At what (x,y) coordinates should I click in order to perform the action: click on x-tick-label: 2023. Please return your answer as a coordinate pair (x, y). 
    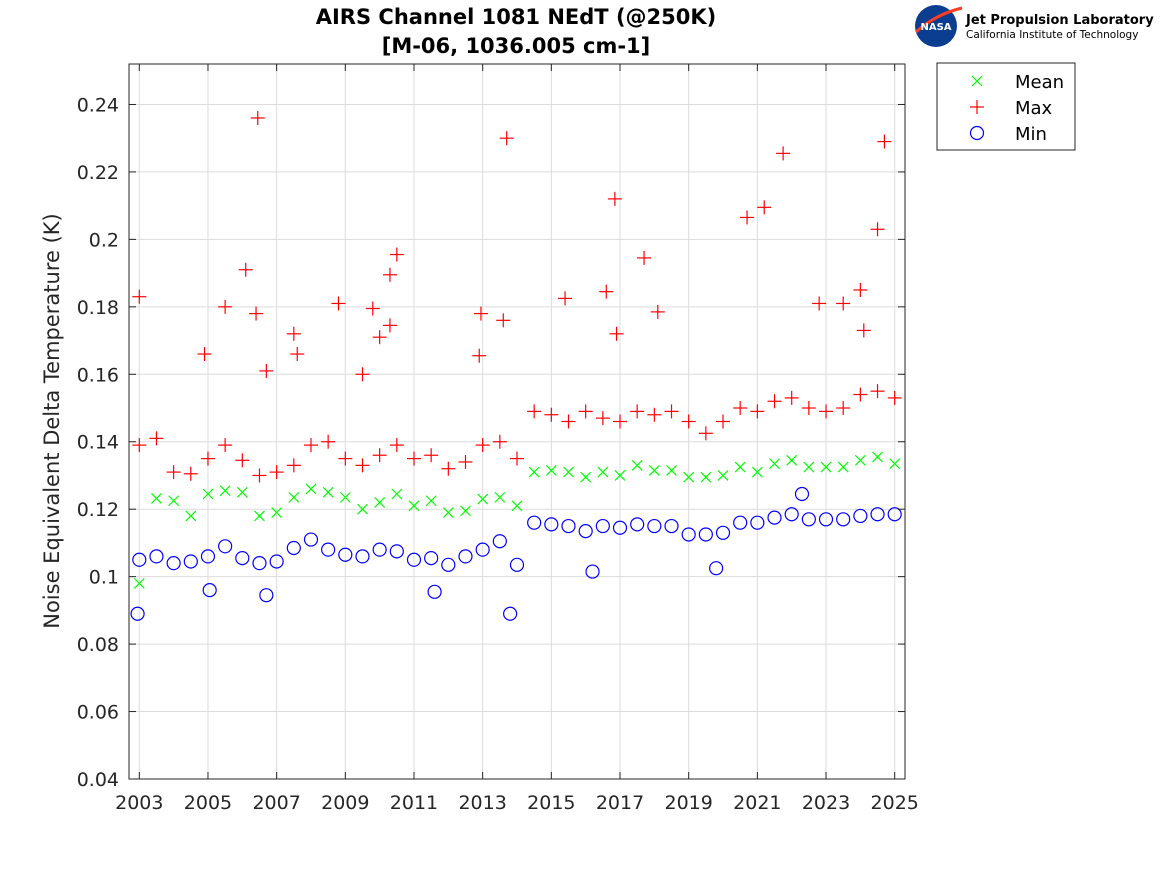
    Looking at the image, I should click on (826, 803).